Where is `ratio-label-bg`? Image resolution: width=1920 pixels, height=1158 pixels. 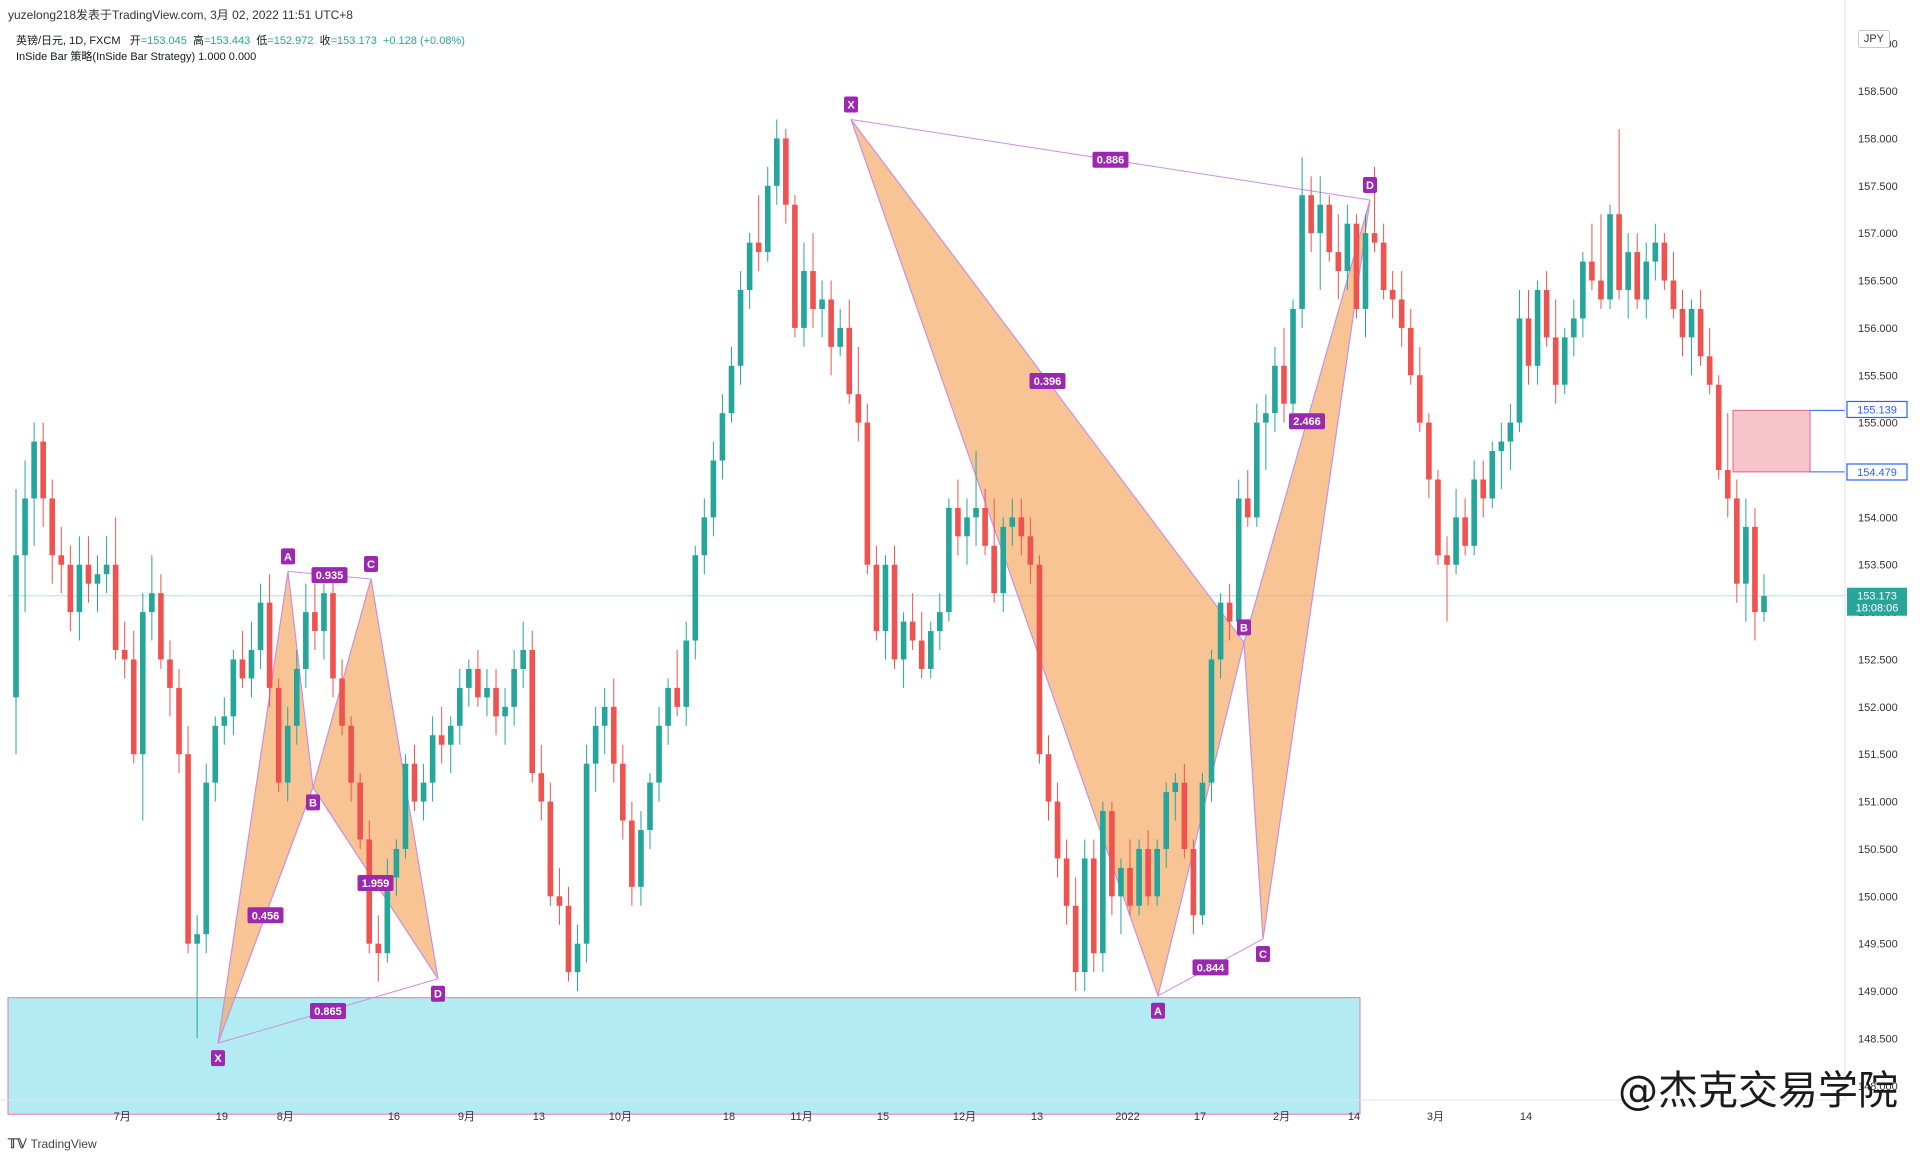
ratio-label-bg is located at coordinates (1307, 421).